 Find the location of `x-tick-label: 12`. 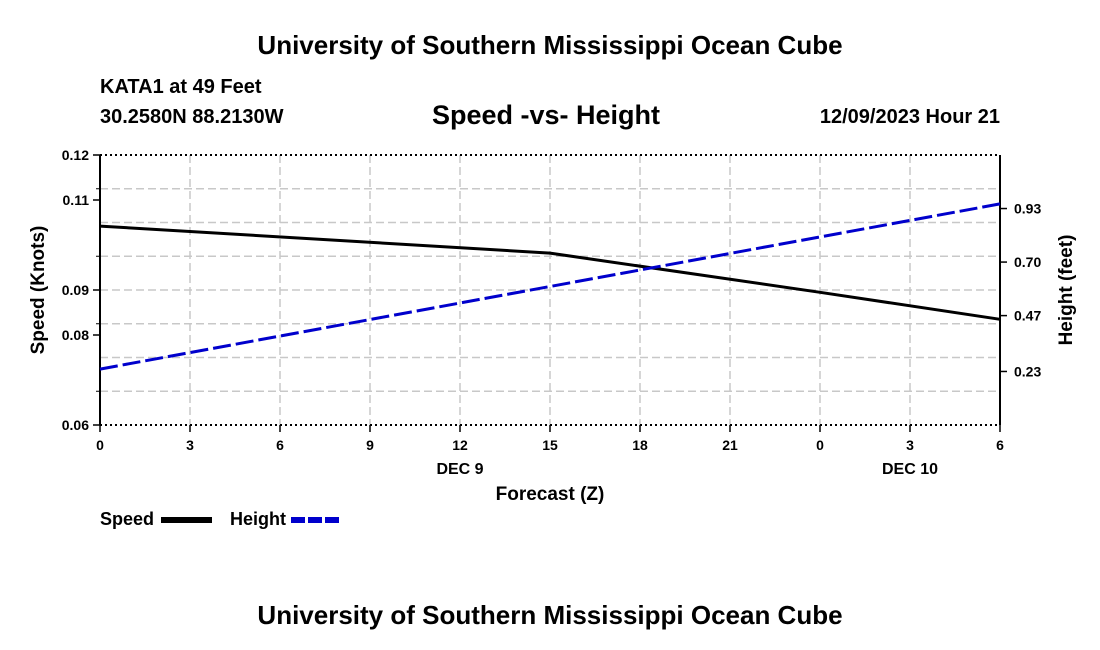

x-tick-label: 12 is located at coordinates (460, 445).